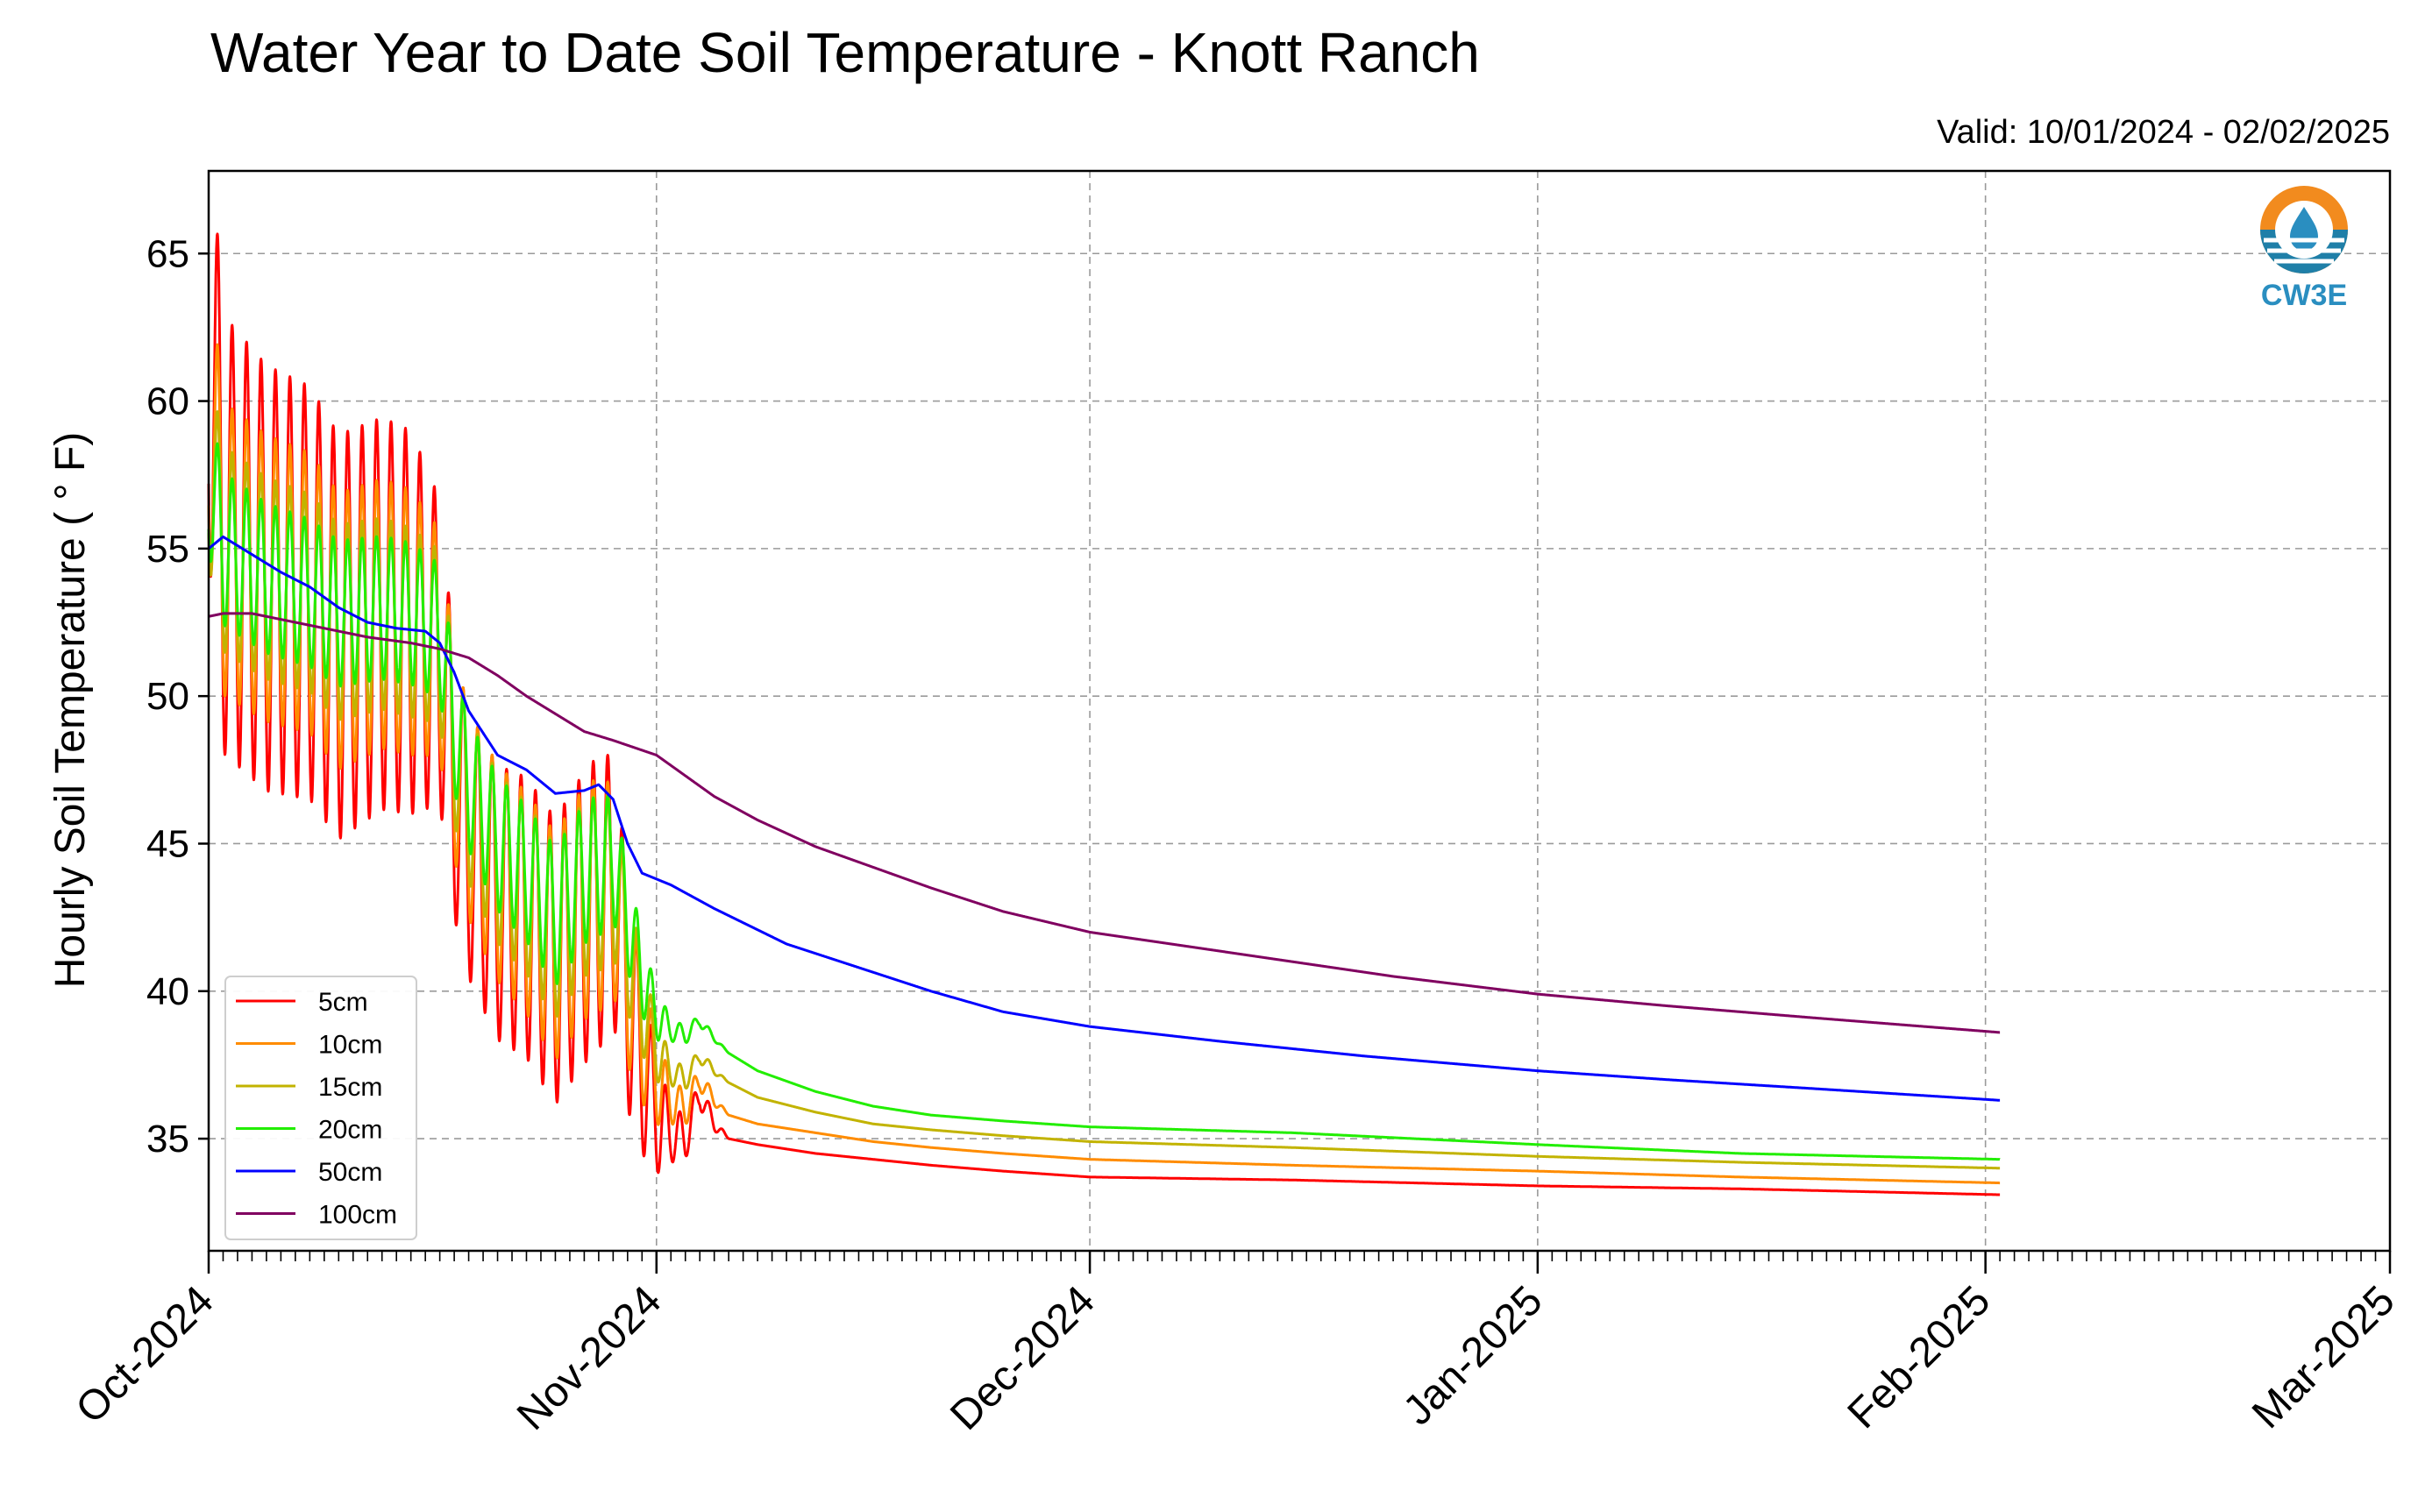 The image size is (2418, 1512). I want to click on y-tick-label: 35, so click(167, 1139).